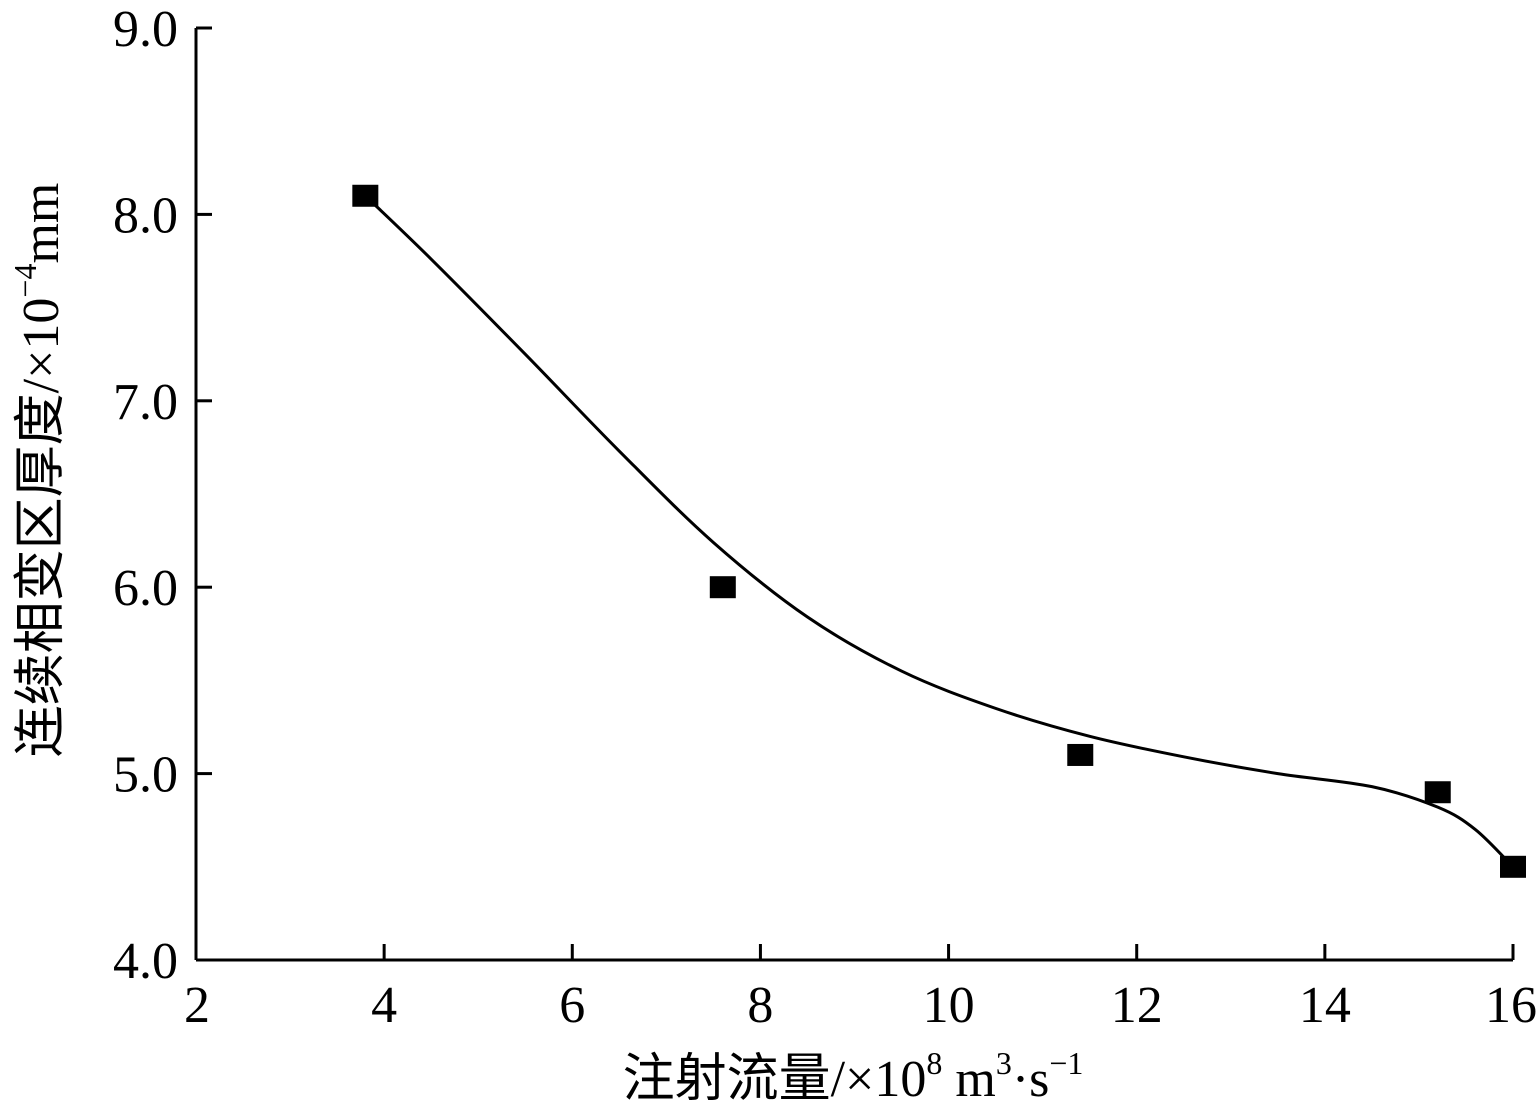 The image size is (1539, 1116). What do you see at coordinates (197, 1005) in the screenshot?
I see `x-tick-label: 2` at bounding box center [197, 1005].